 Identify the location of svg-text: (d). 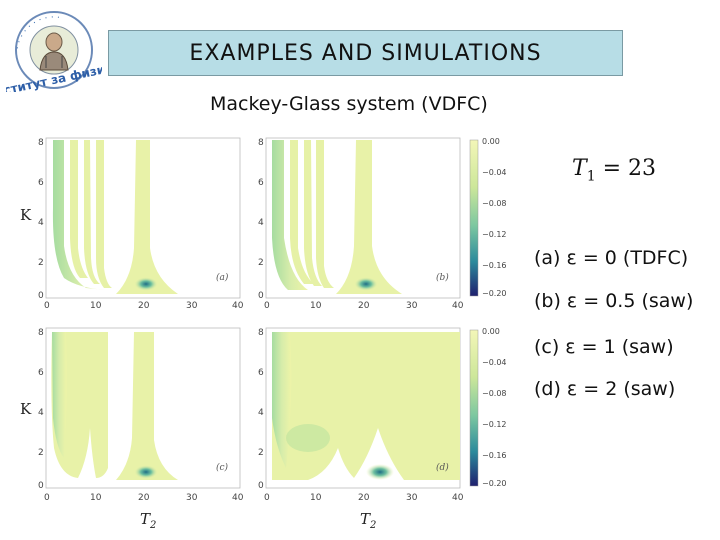
(442, 467).